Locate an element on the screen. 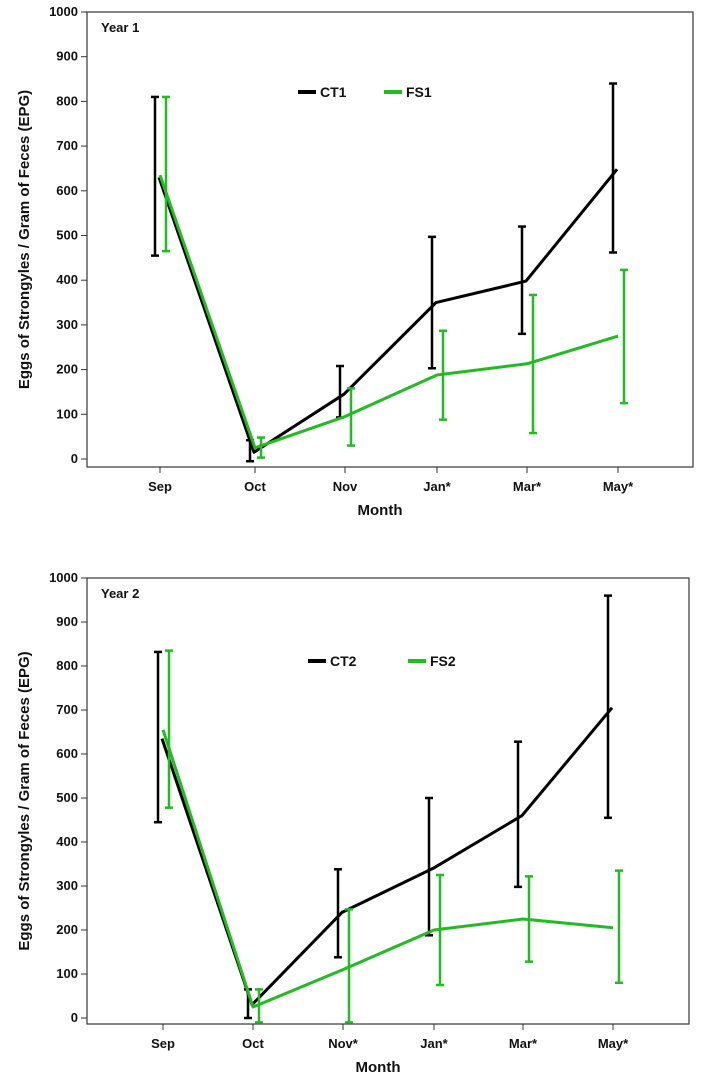 The image size is (713, 1087). legend-label: FS2 is located at coordinates (443, 661).